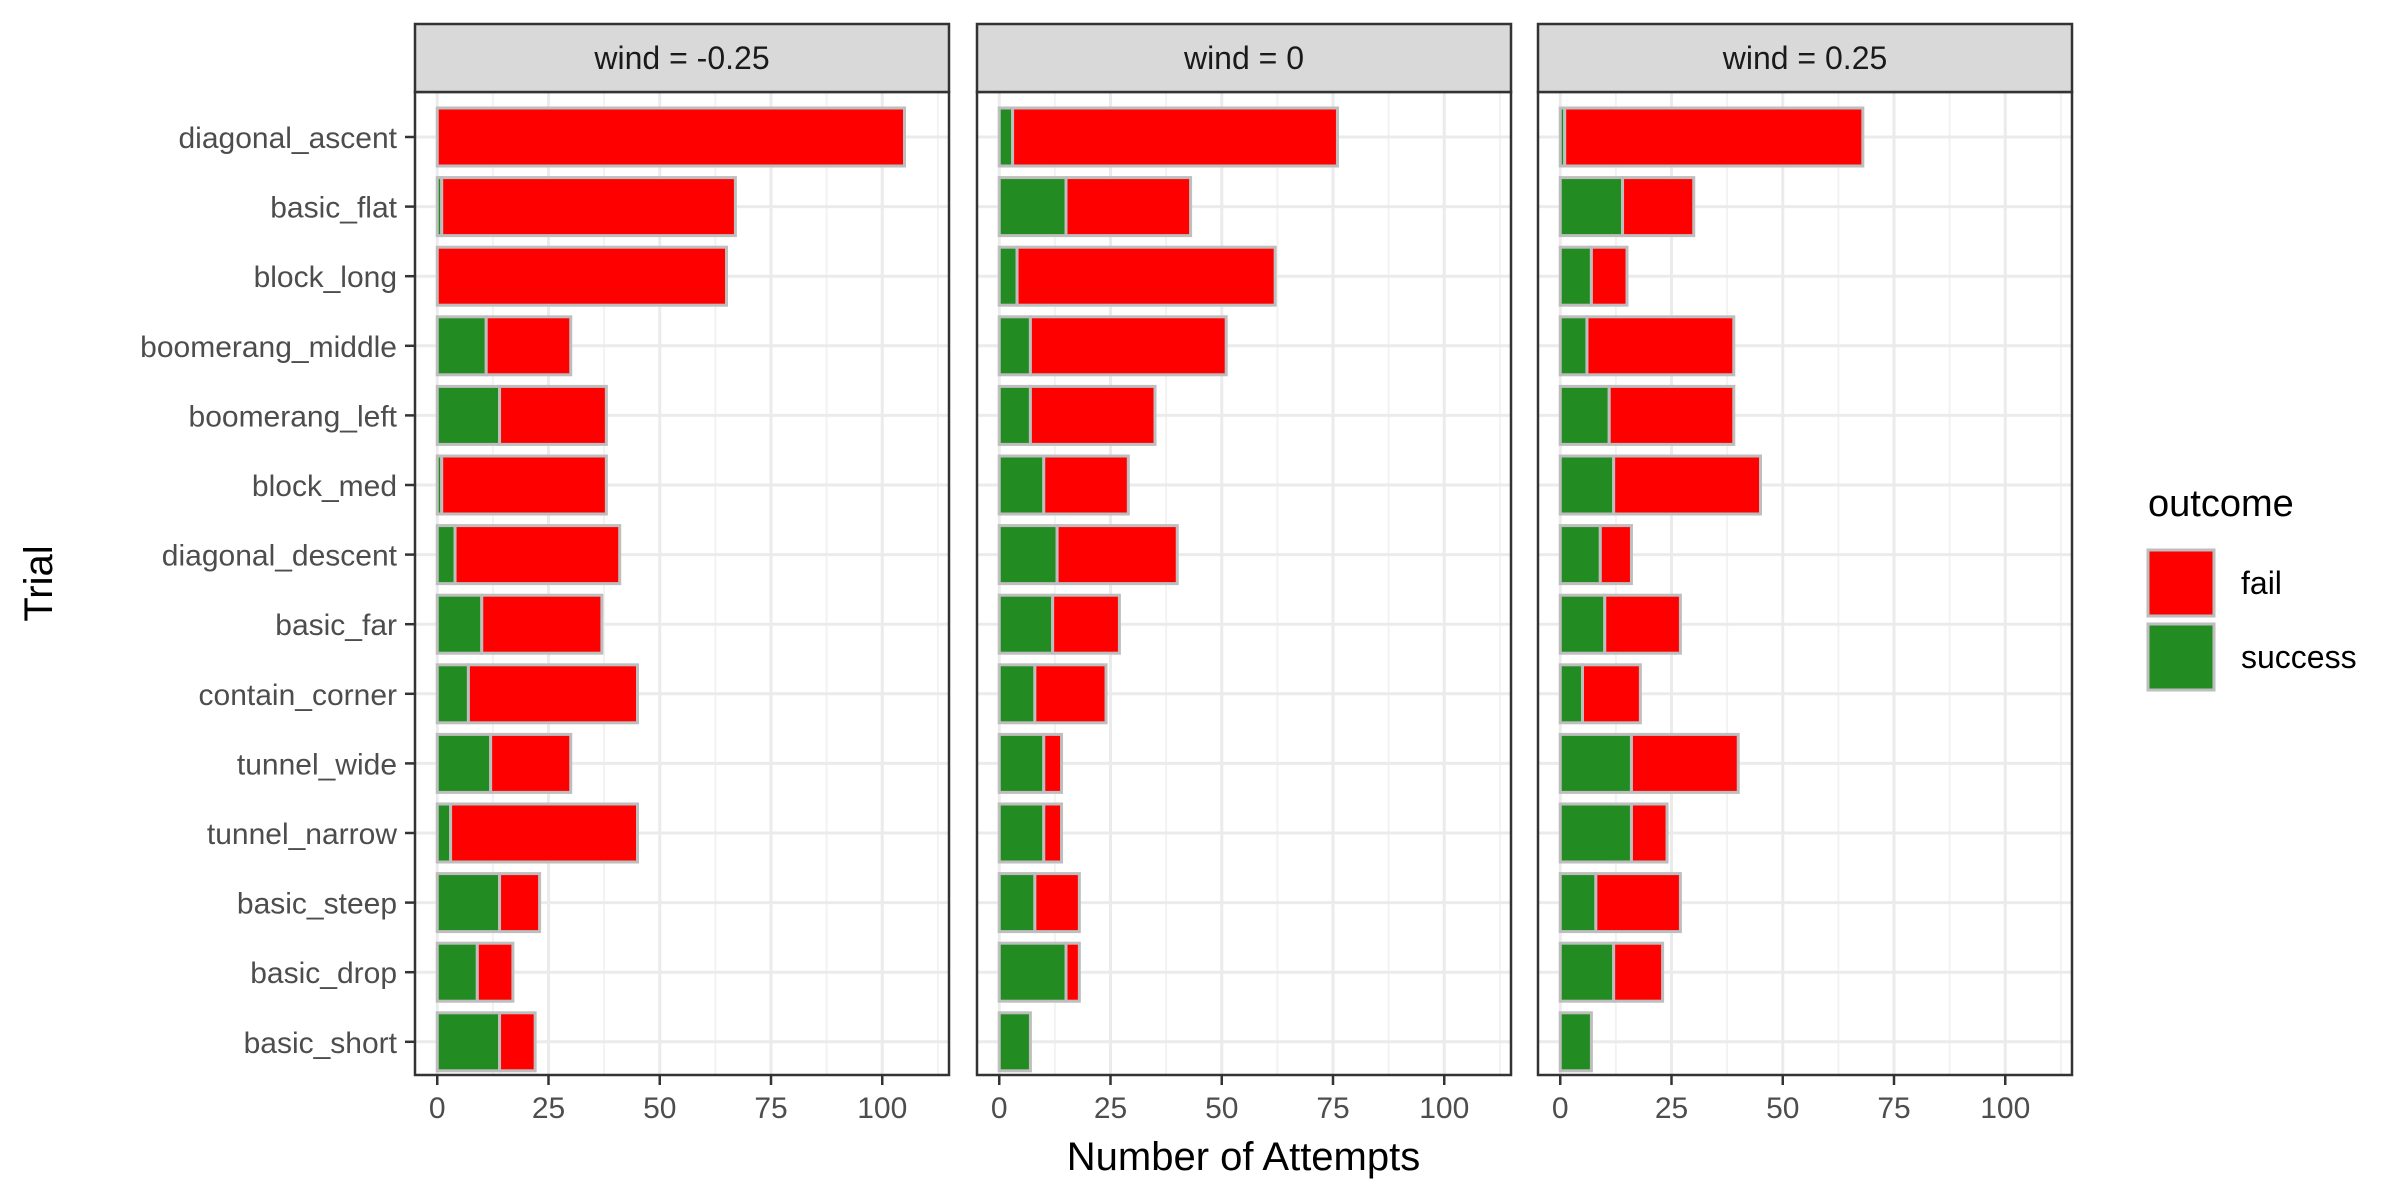 This screenshot has width=2400, height=1200. I want to click on y-tick-label: tunnel_wide, so click(317, 764).